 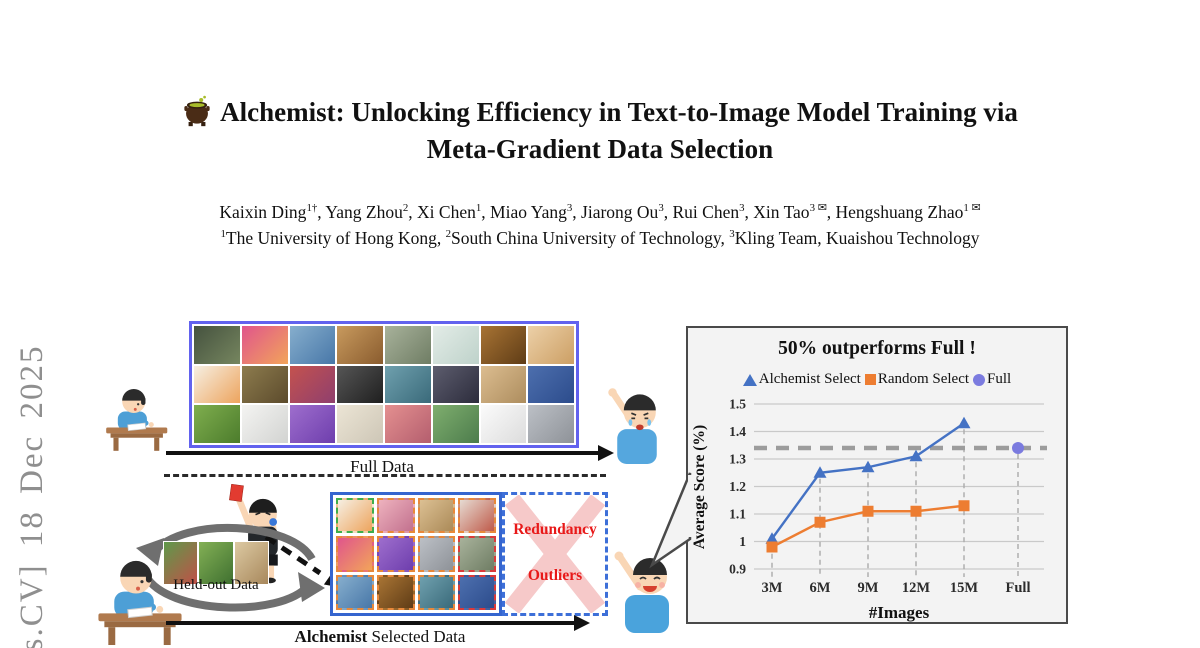 I want to click on selected-data-label-bold: Alchemist, so click(x=331, y=636).